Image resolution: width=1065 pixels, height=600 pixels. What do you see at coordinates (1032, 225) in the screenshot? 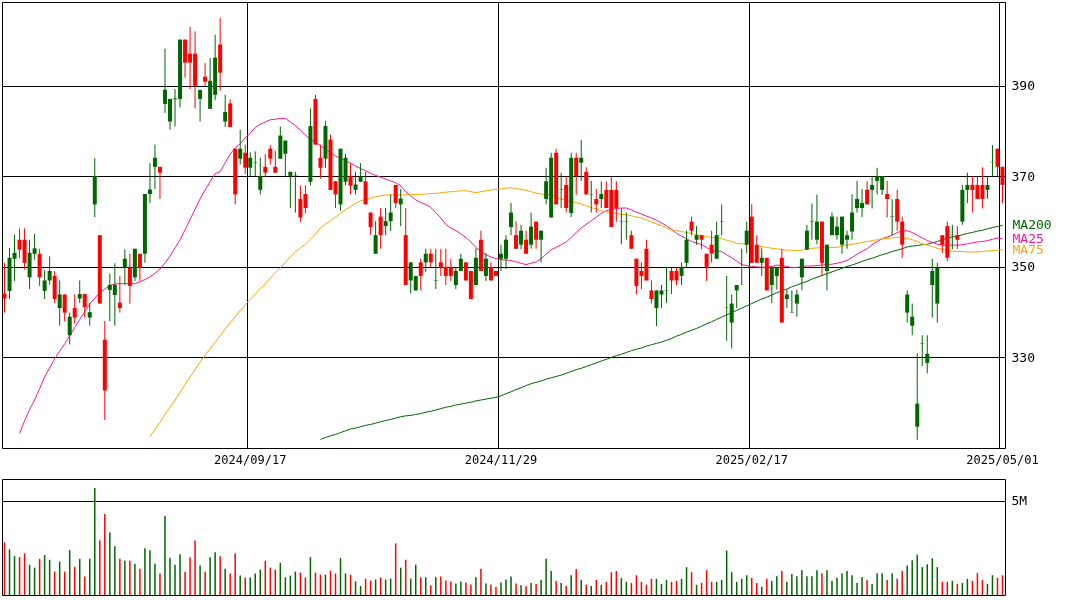
I see `series-label: MA200` at bounding box center [1032, 225].